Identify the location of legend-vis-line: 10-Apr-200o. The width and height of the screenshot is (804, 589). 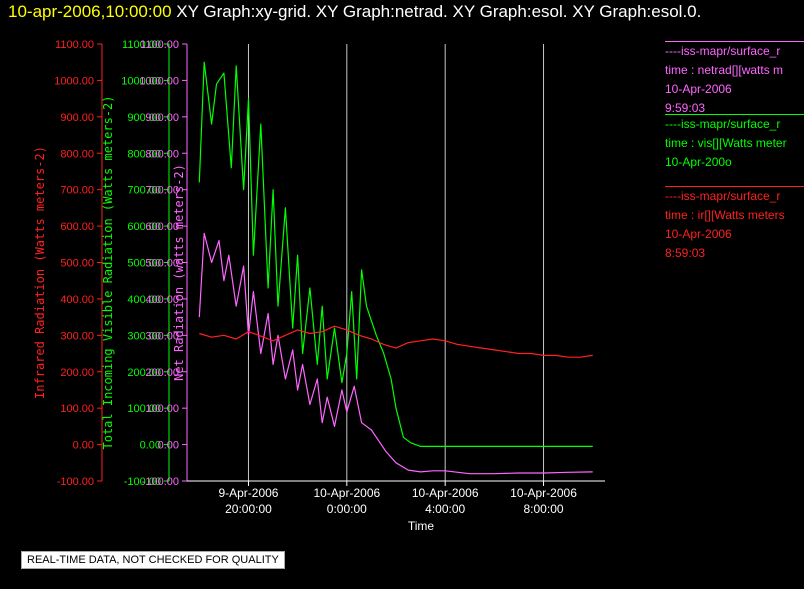
(698, 162).